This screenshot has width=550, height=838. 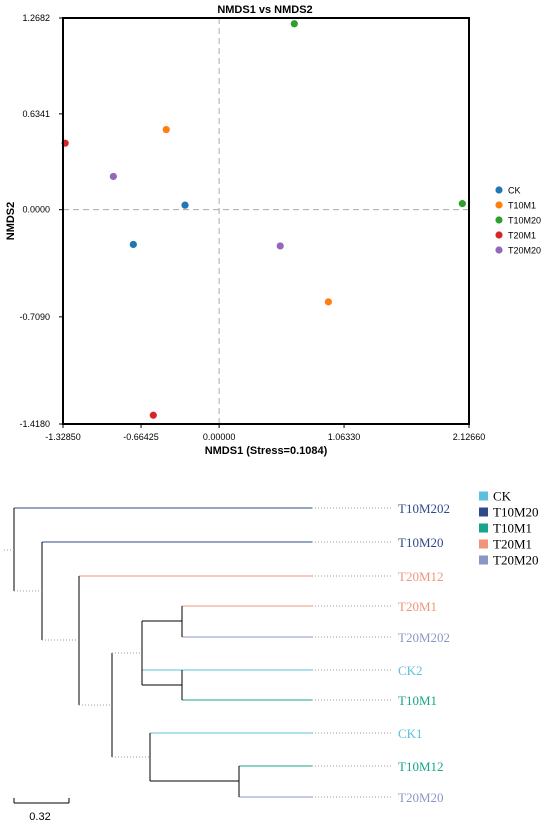 I want to click on x-tick-label: 0.00000, so click(x=219, y=437).